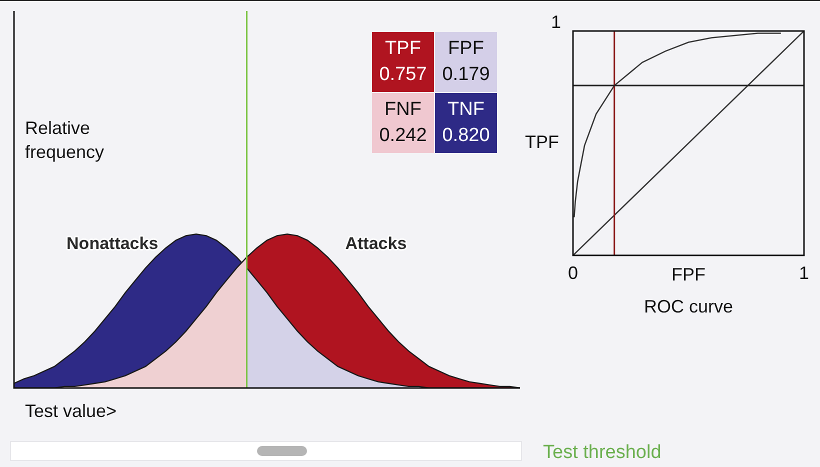  I want to click on x-tick-label: 0, so click(573, 273).